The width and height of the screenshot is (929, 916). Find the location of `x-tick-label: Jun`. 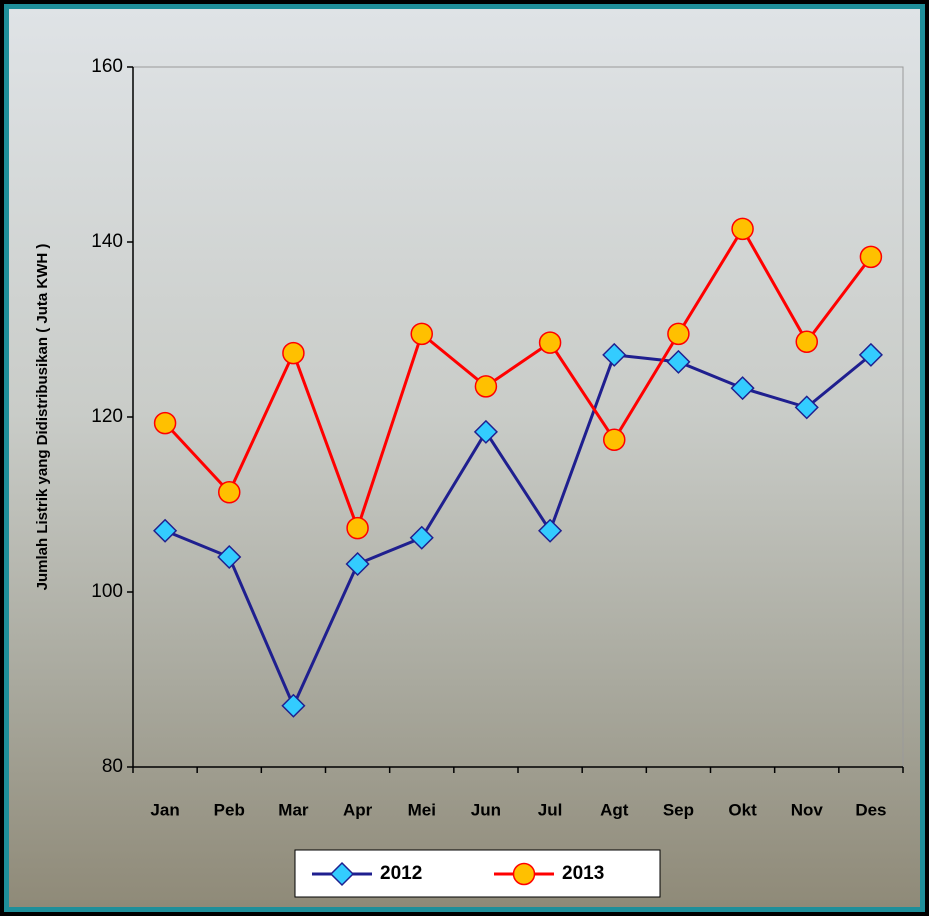

x-tick-label: Jun is located at coordinates (486, 809).